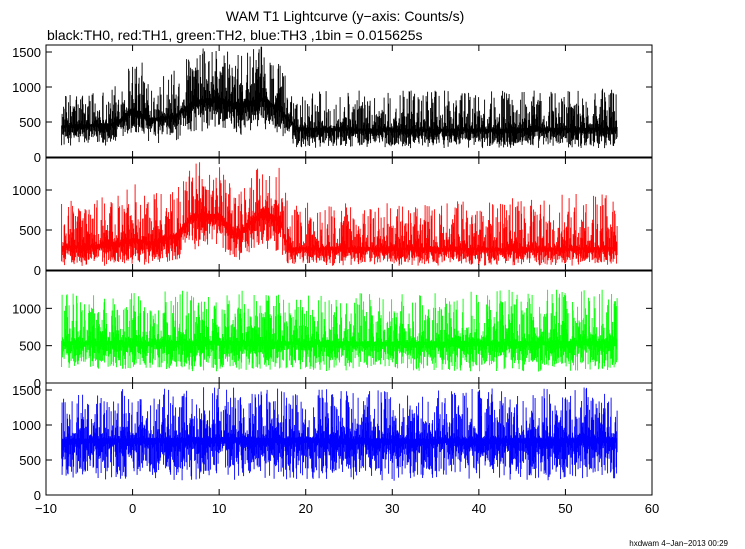  Describe the element at coordinates (479, 508) in the screenshot. I see `x-tick-label: 40` at that location.